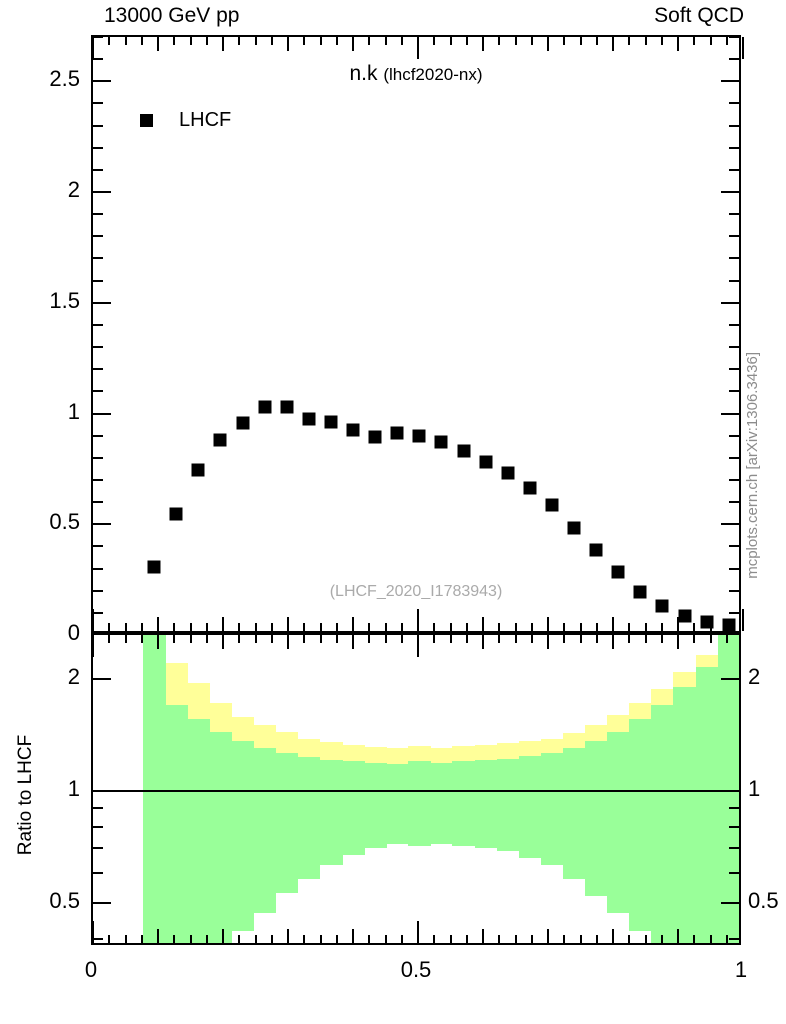 The height and width of the screenshot is (1024, 786). I want to click on y-tick-label-ratio-right: 0.5, so click(763, 900).